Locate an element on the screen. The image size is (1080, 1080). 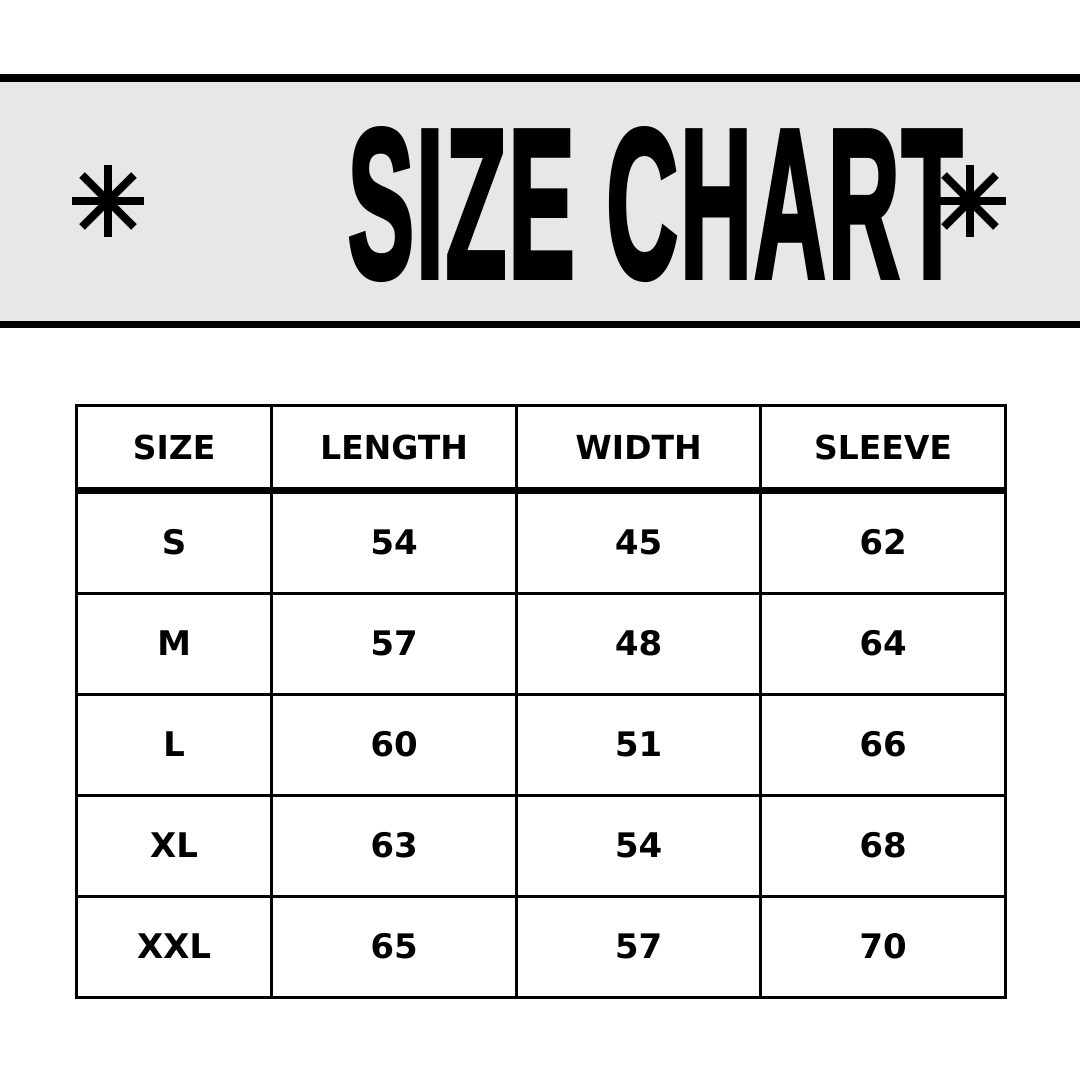
table-row: M 57 48 64 is located at coordinates (541, 644).